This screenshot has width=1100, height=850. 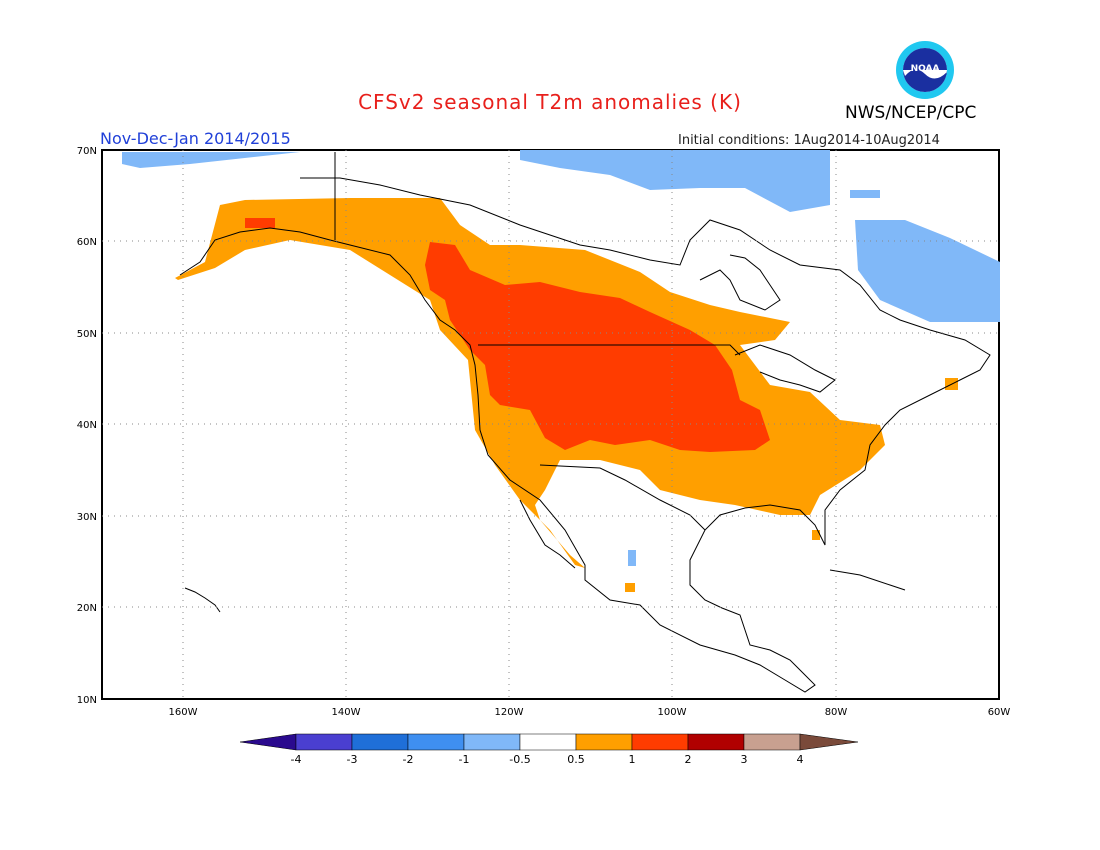 What do you see at coordinates (352, 759) in the screenshot?
I see `legend-label: -3` at bounding box center [352, 759].